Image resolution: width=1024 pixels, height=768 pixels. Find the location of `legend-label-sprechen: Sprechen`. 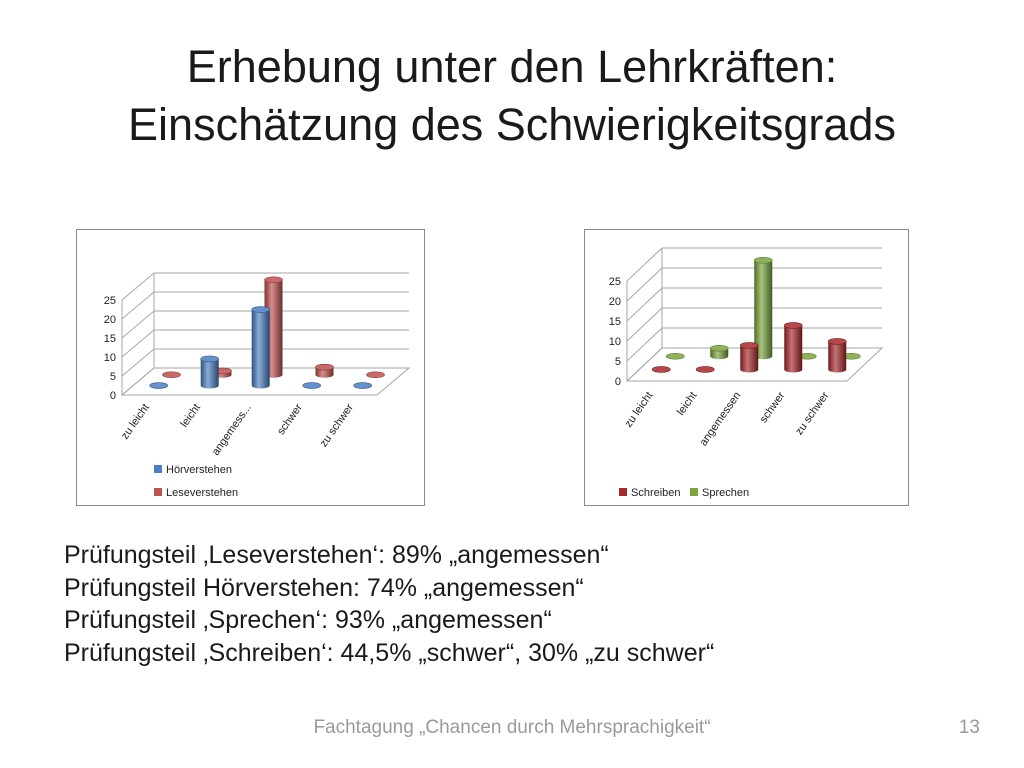

legend-label-sprechen: Sprechen is located at coordinates (725, 493).